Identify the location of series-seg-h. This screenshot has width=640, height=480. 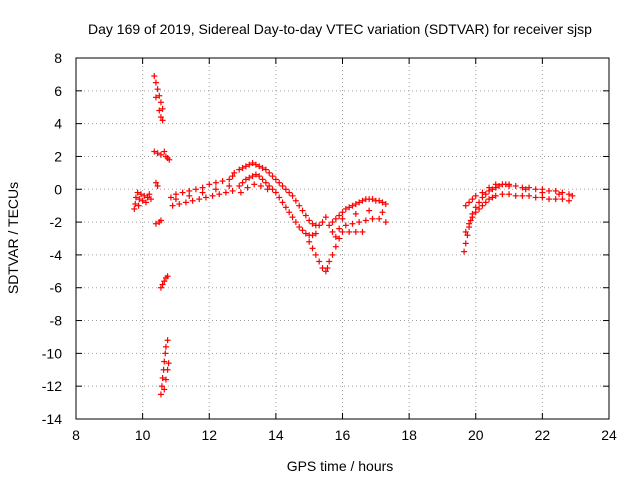
(282, 194).